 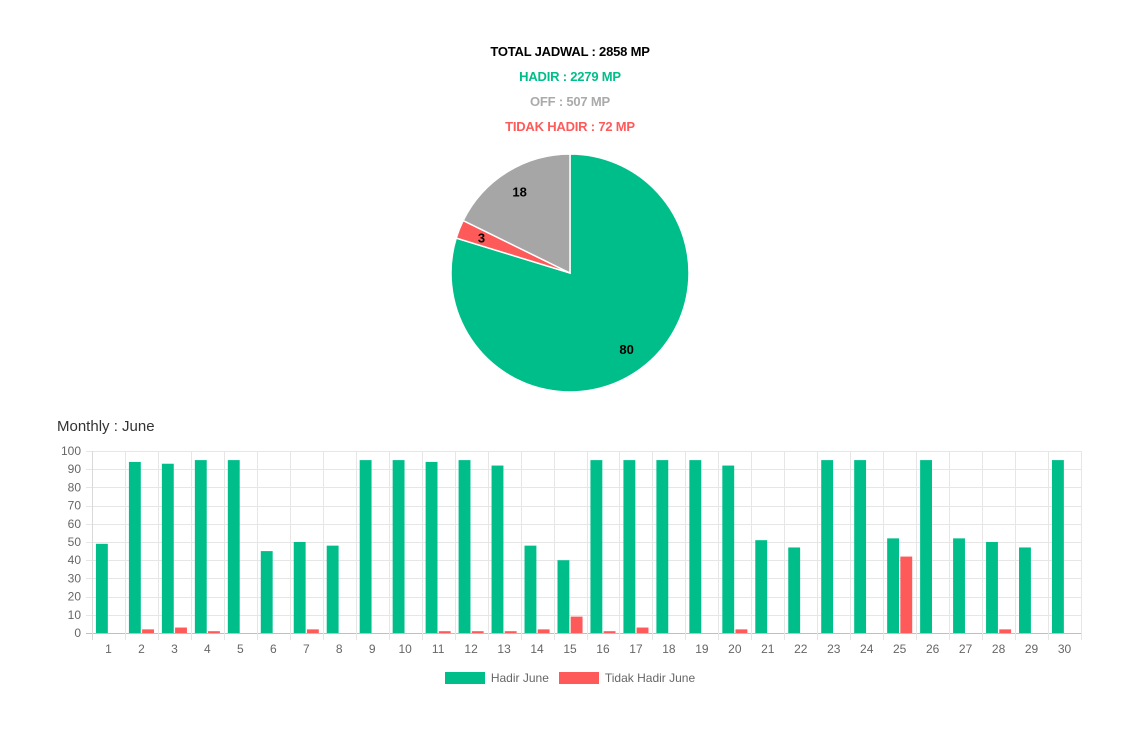 What do you see at coordinates (496, 678) in the screenshot?
I see `legend-item-hadir-june: Hadir June` at bounding box center [496, 678].